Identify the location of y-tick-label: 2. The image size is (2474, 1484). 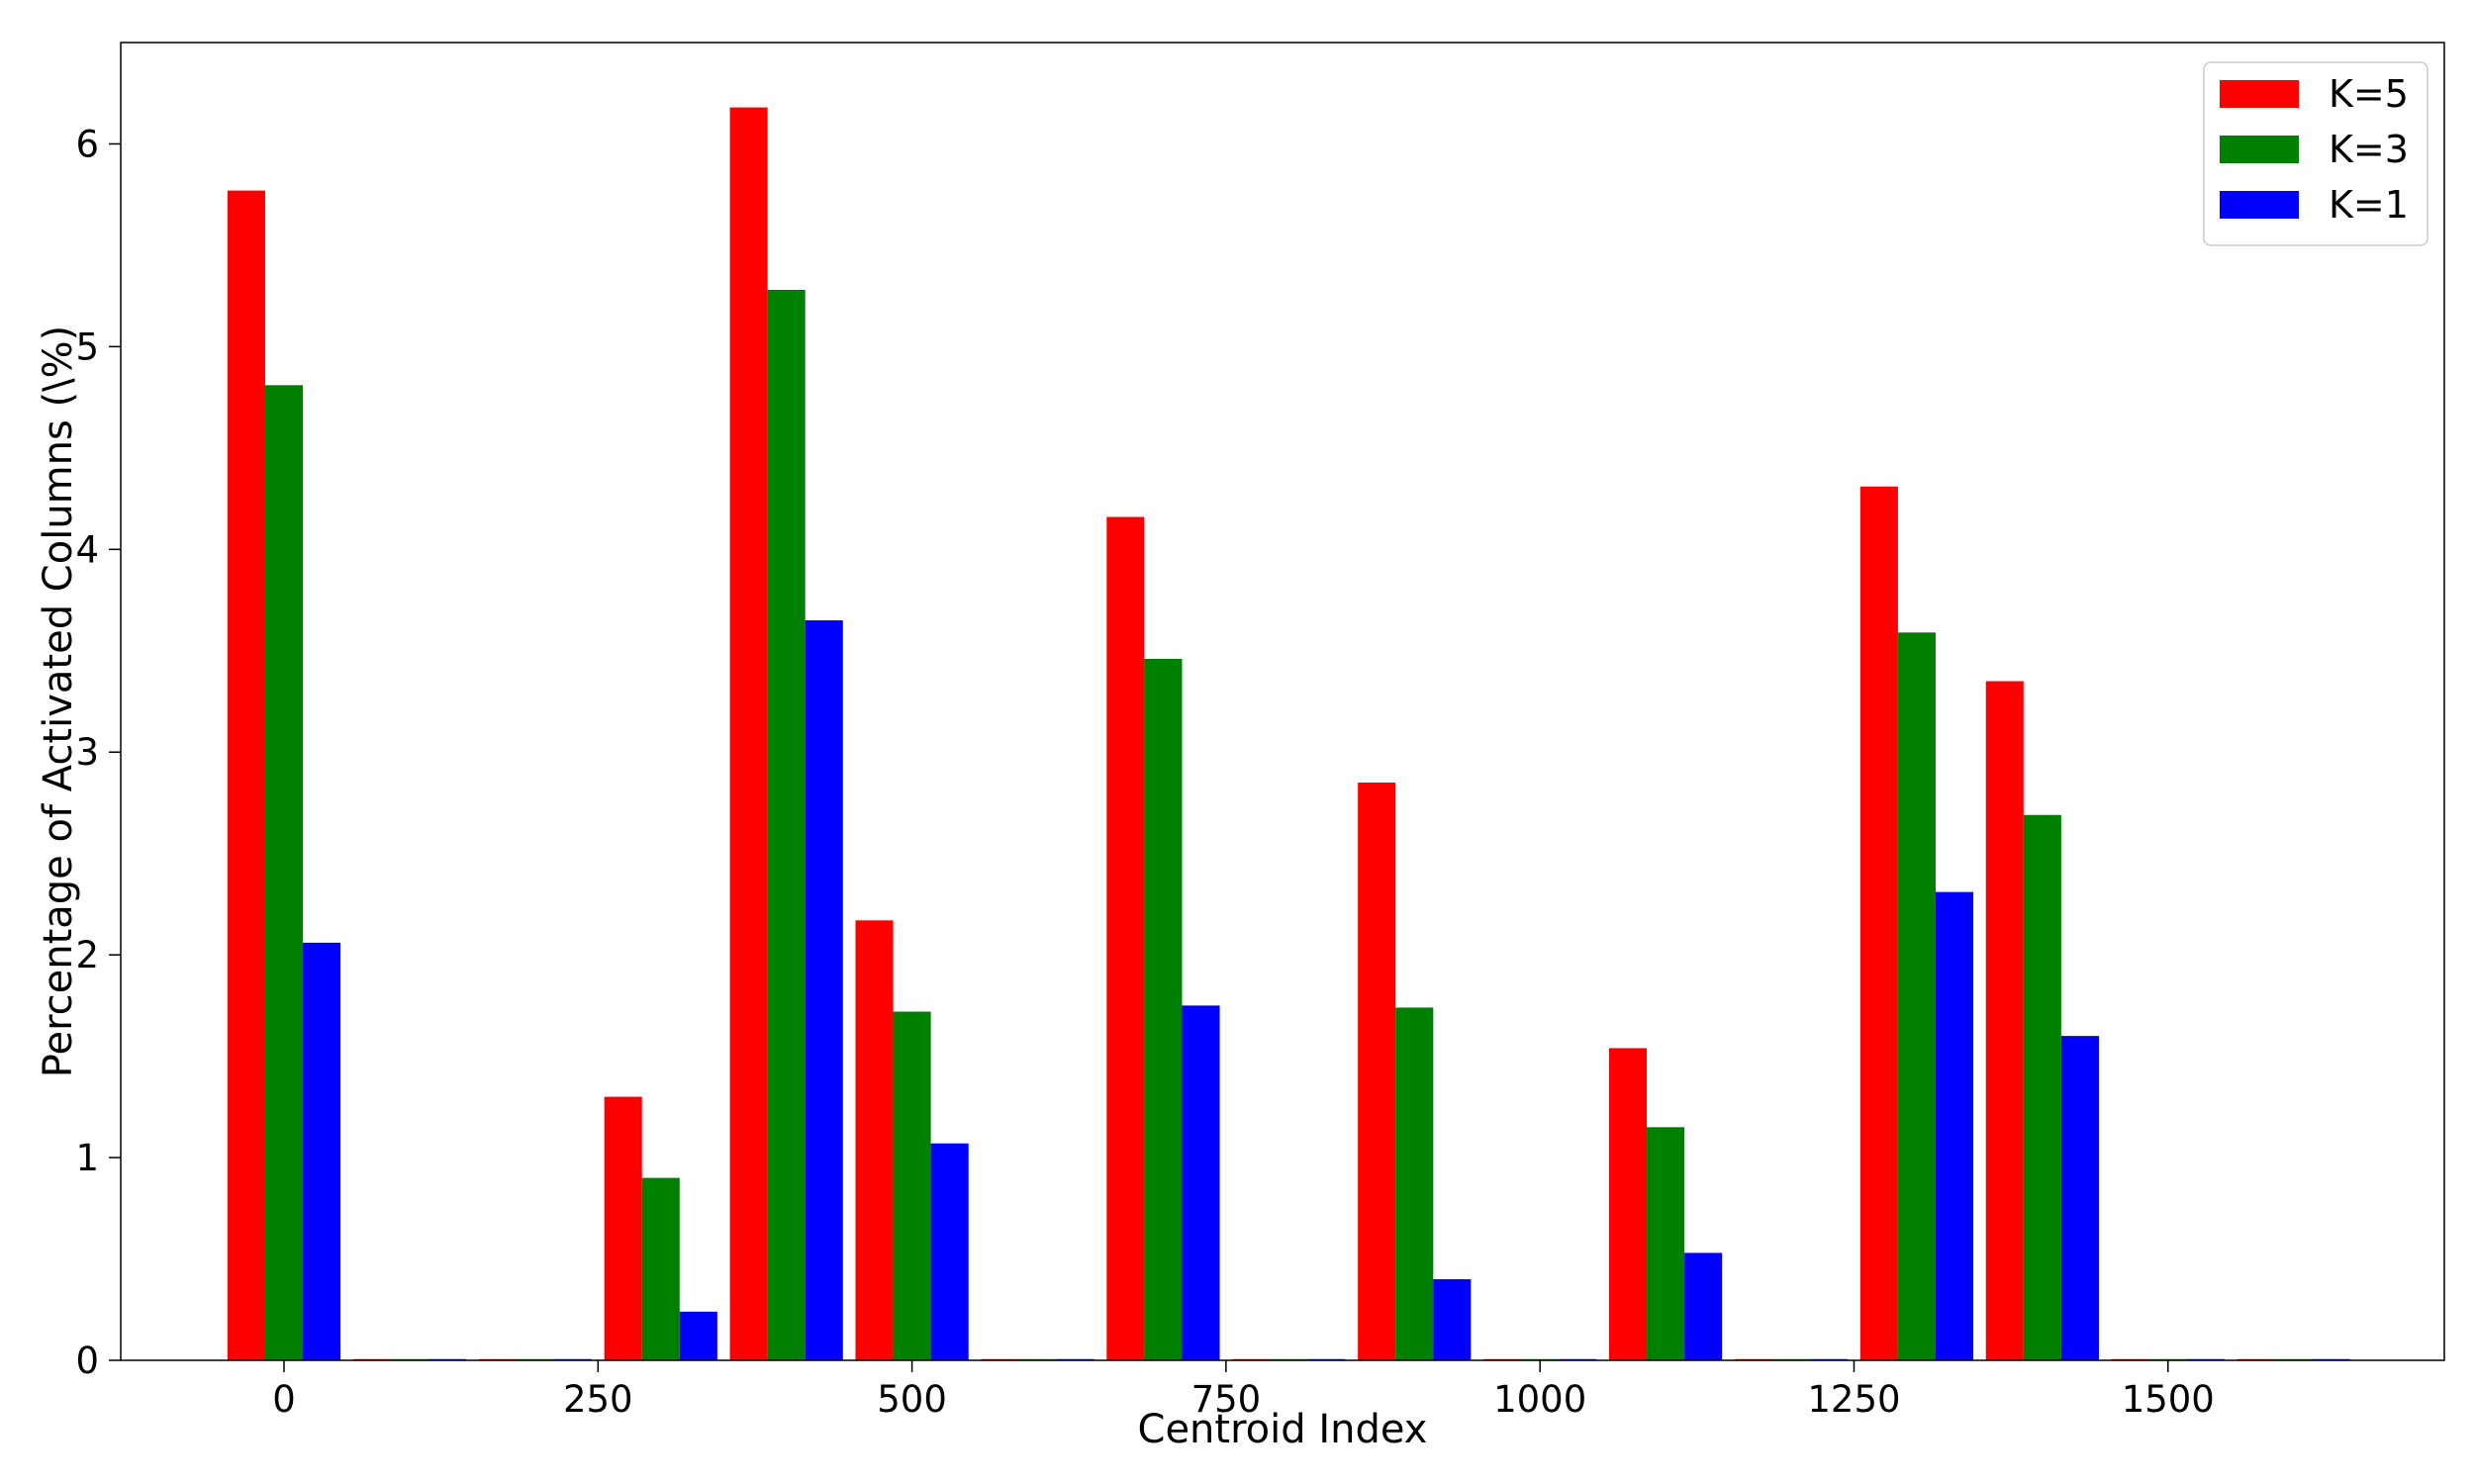
(87, 955).